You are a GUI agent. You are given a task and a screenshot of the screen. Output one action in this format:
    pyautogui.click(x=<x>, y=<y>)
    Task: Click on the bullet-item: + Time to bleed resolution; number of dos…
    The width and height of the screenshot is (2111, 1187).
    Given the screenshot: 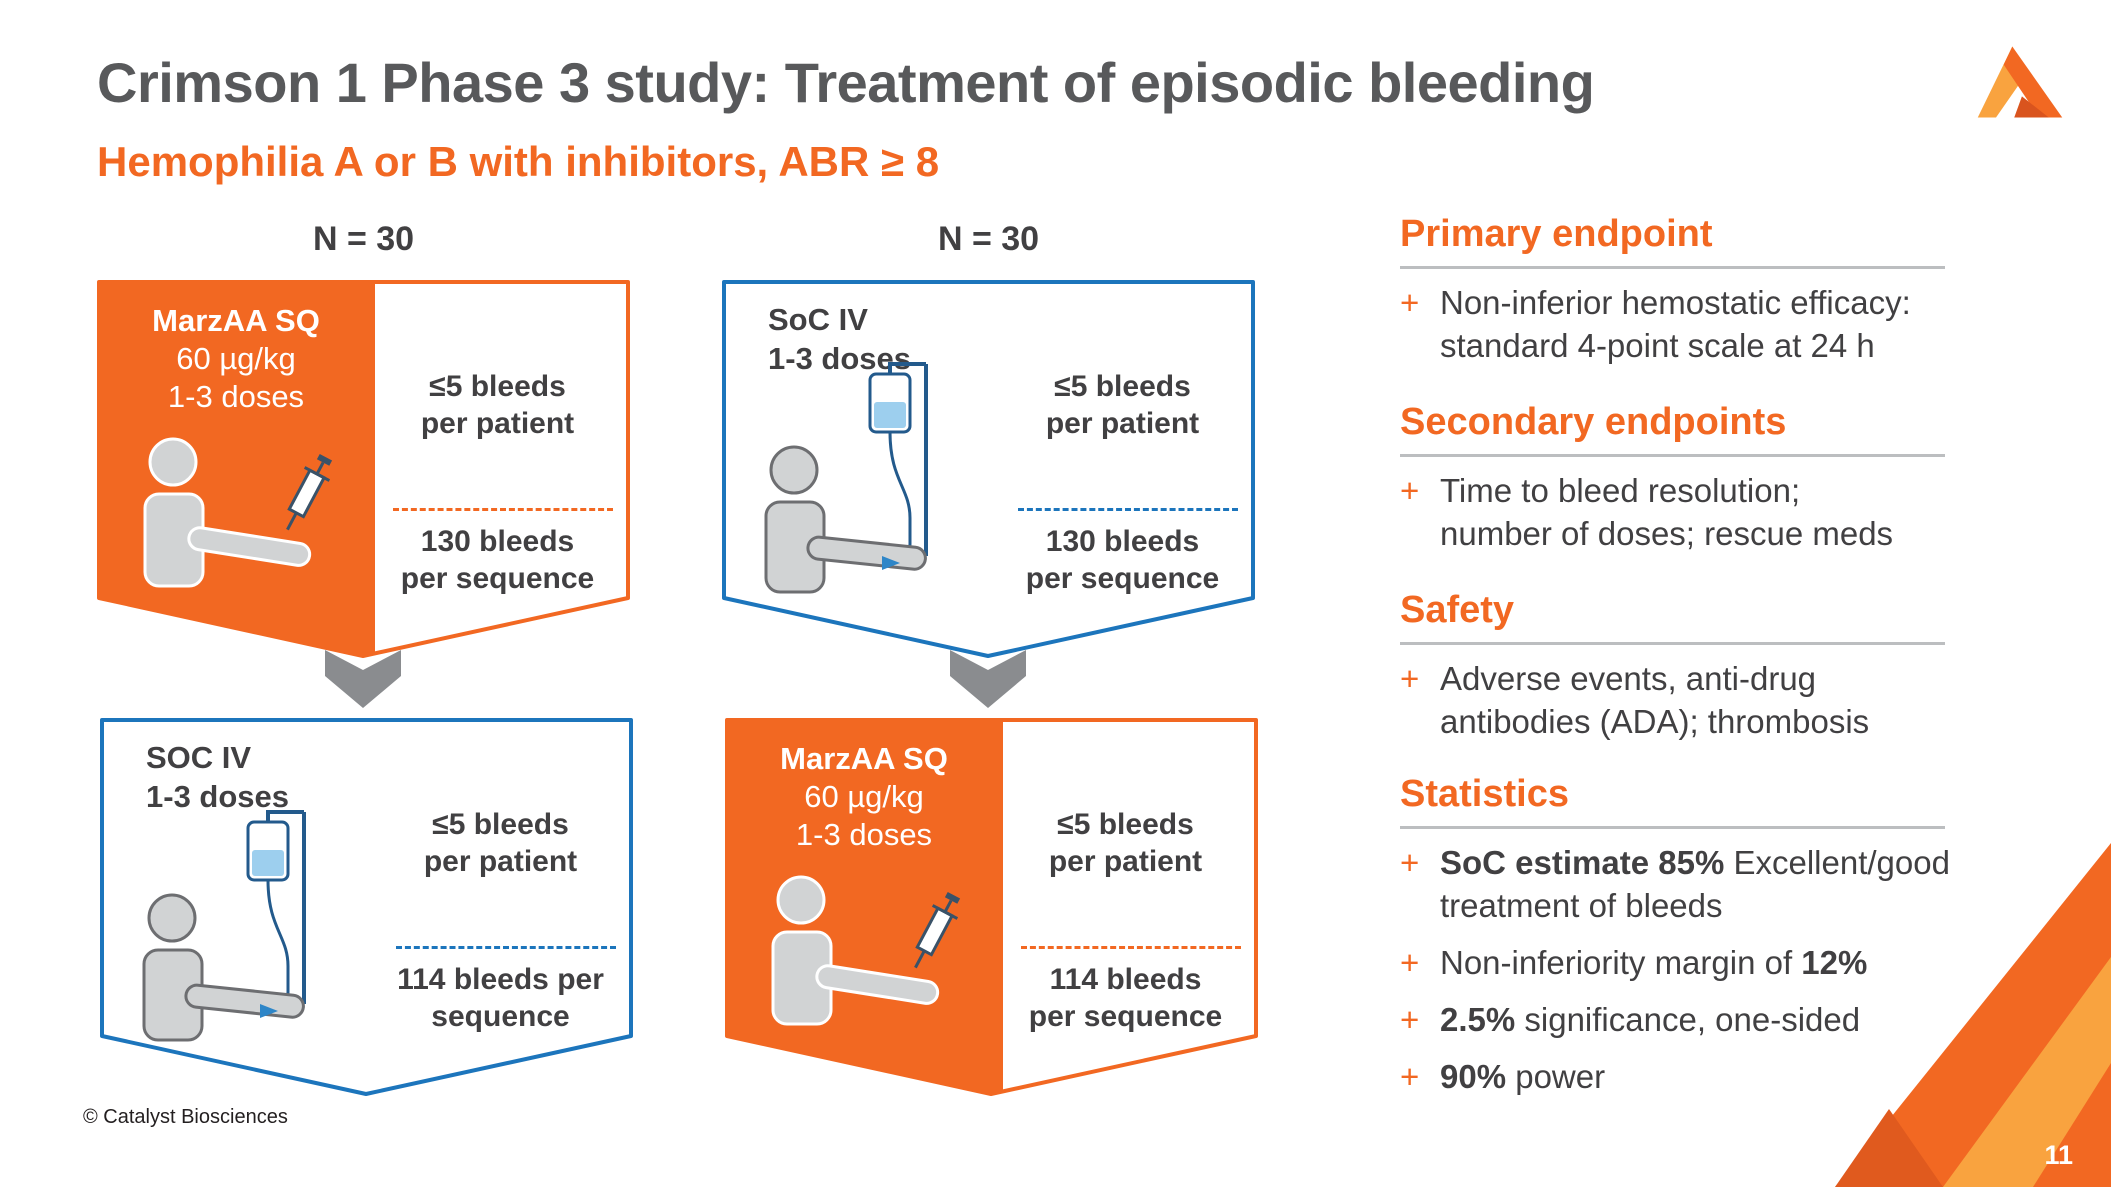 What is the action you would take?
    pyautogui.click(x=1690, y=512)
    